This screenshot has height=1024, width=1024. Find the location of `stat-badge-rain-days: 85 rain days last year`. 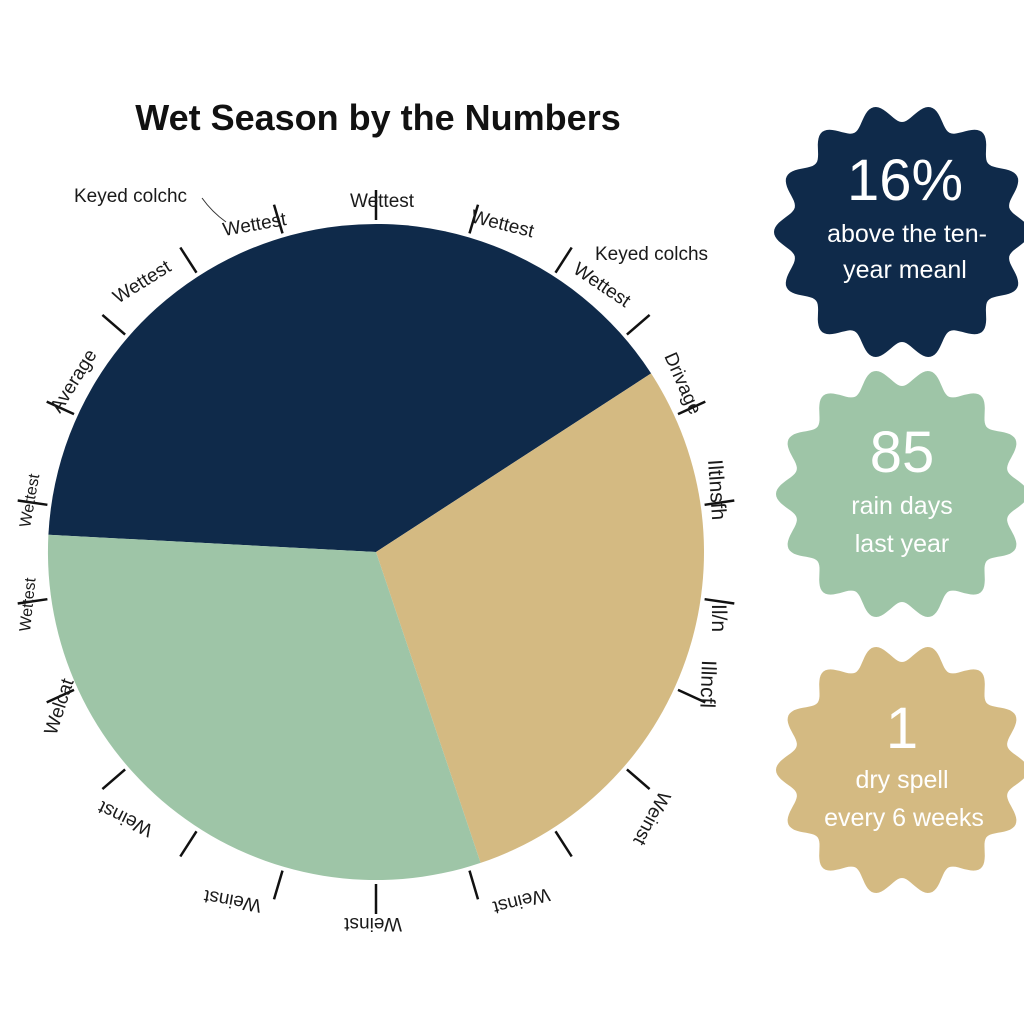

stat-badge-rain-days: 85 rain days last year is located at coordinates (900, 494).